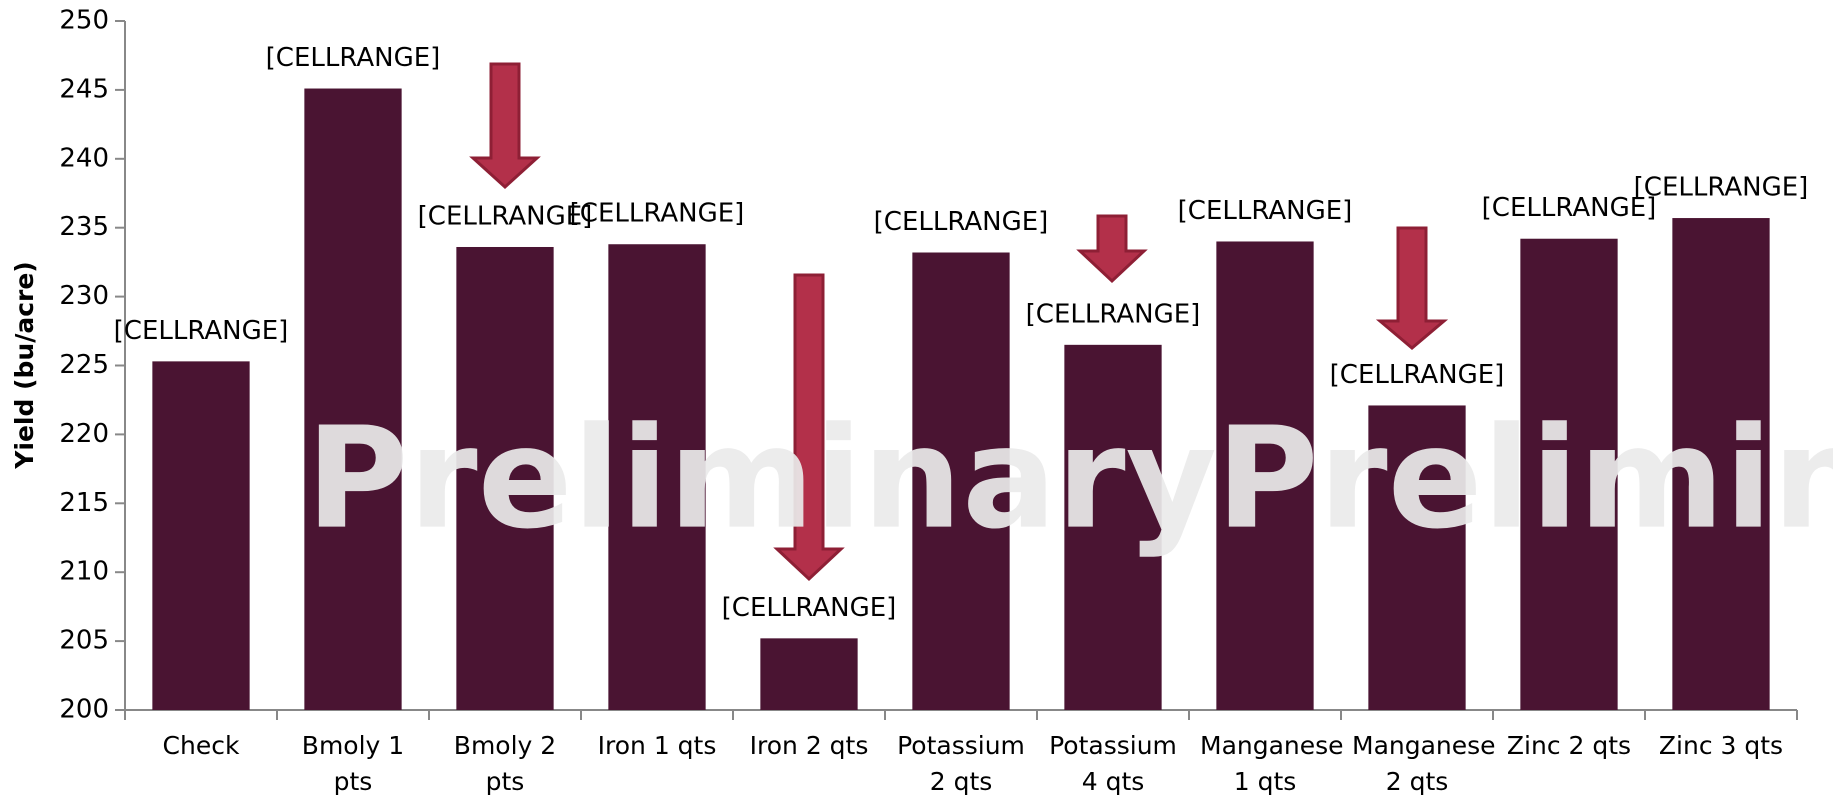 This screenshot has height=806, width=1833. I want to click on x-tick-label: Check, so click(201, 745).